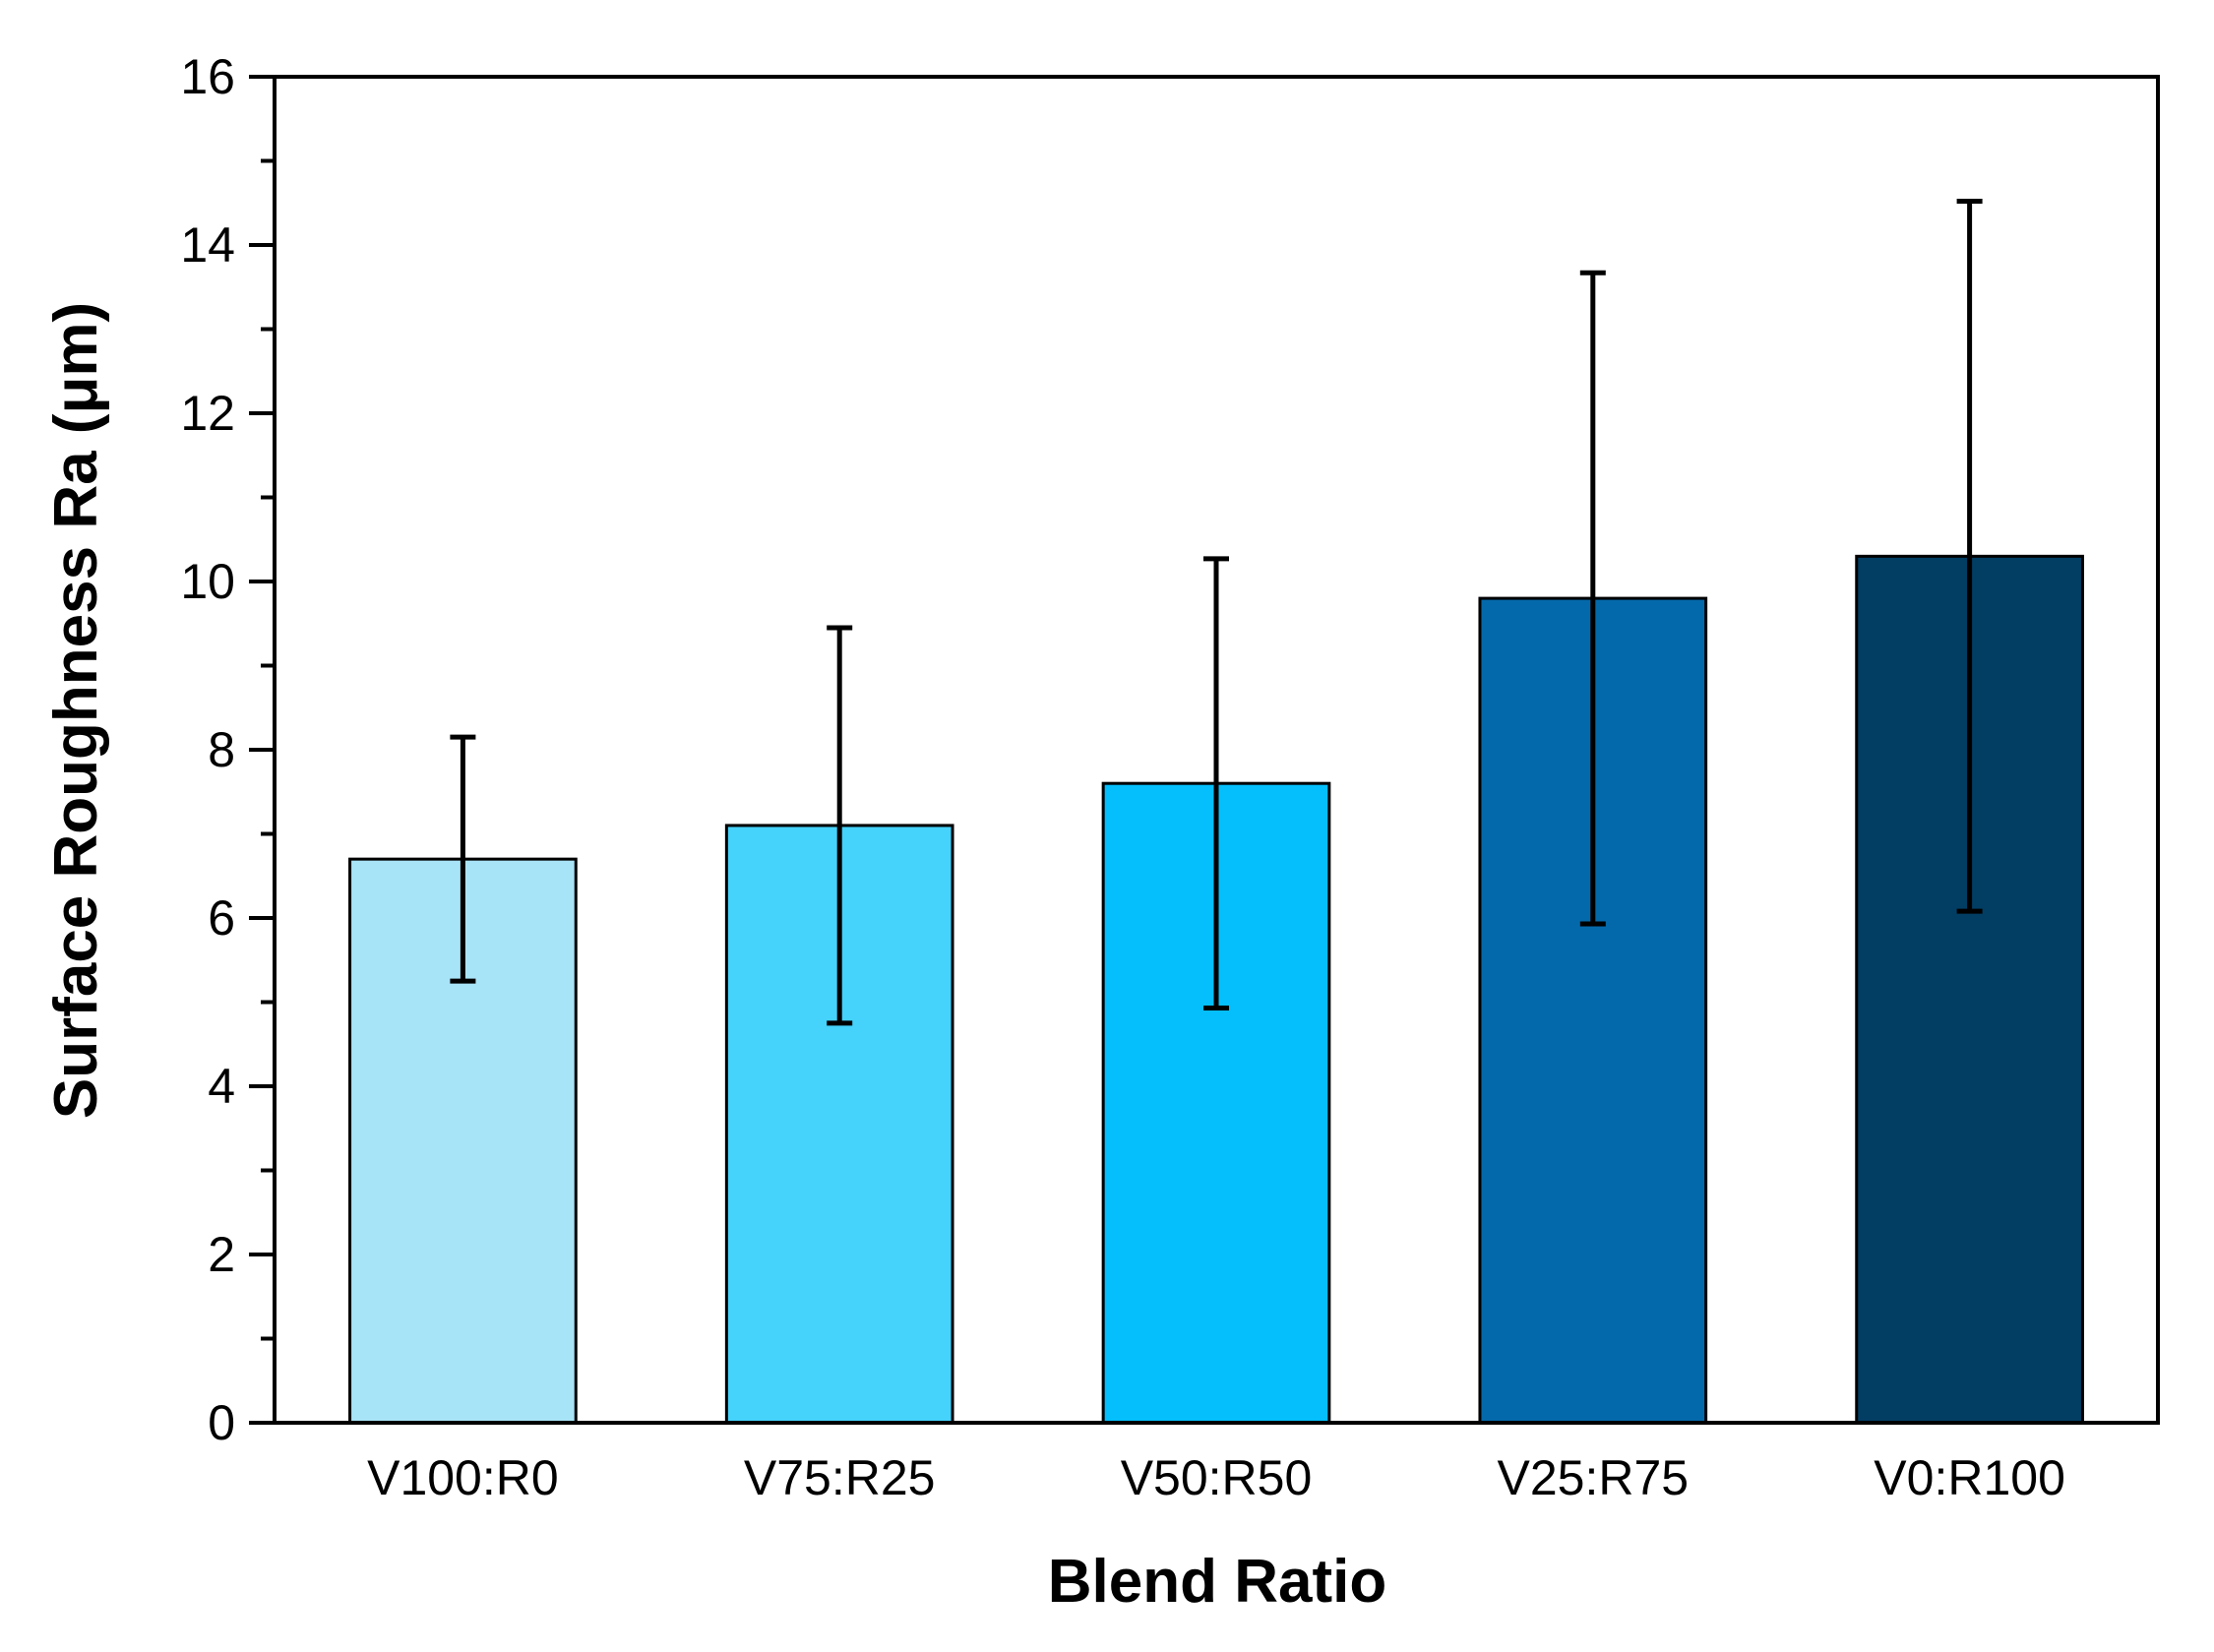 This screenshot has width=2214, height=1652. What do you see at coordinates (840, 1477) in the screenshot?
I see `x-tick-label: V75:R25` at bounding box center [840, 1477].